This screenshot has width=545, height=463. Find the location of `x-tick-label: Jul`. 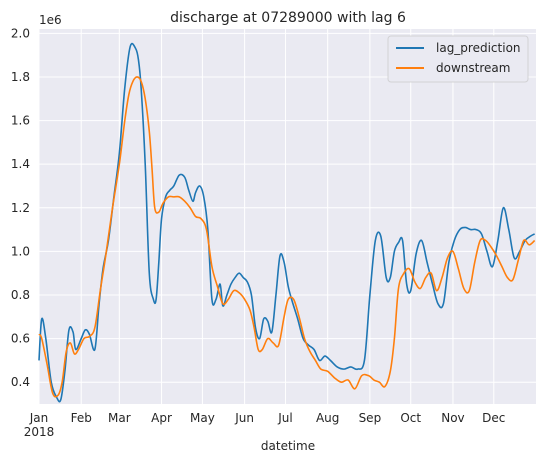

x-tick-label: Jul is located at coordinates (284, 418).